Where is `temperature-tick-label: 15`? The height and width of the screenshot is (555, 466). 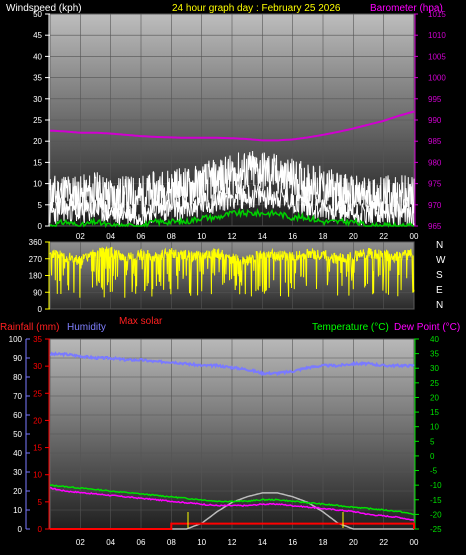 temperature-tick-label: 15 is located at coordinates (434, 412).